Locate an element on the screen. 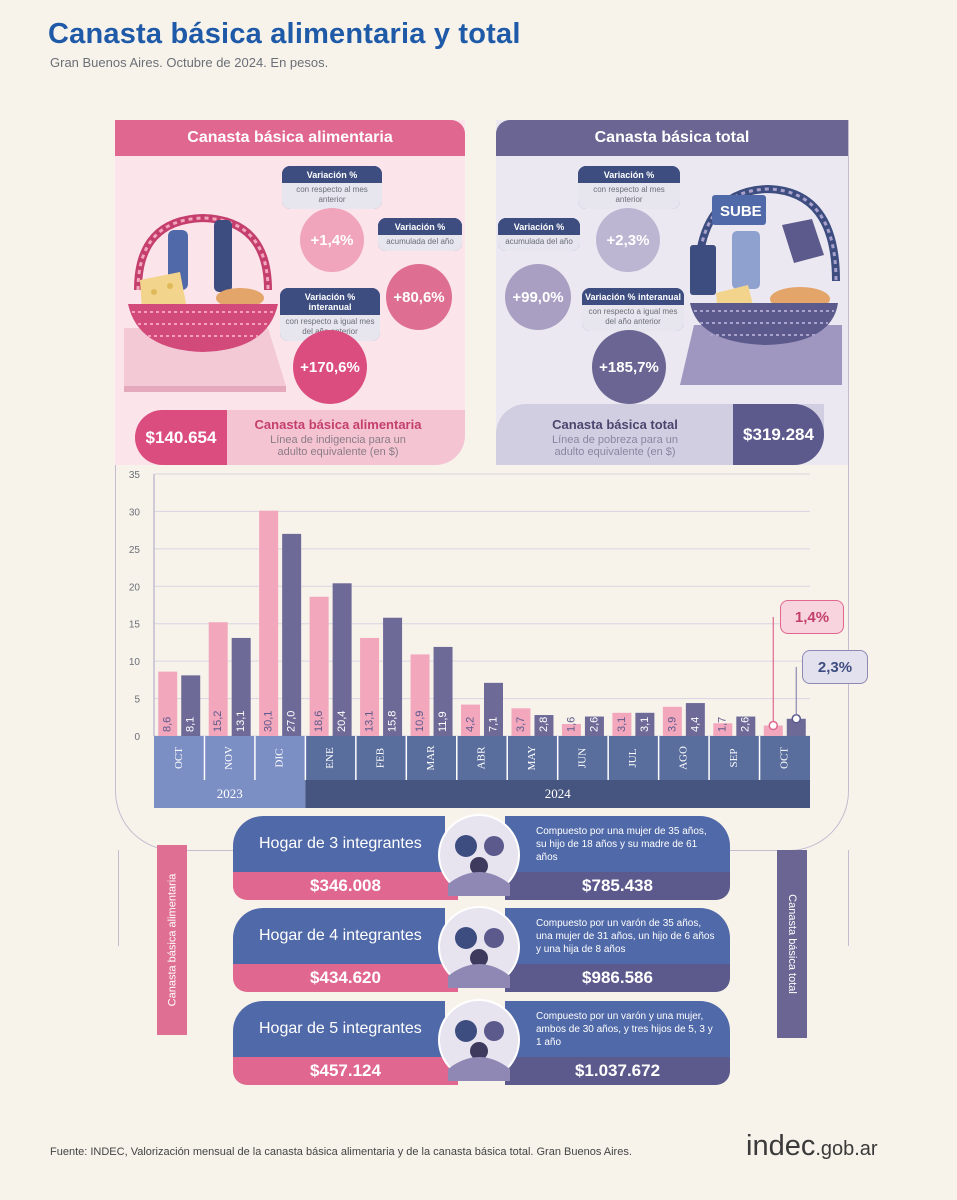 Image resolution: width=957 pixels, height=1200 pixels. y-tick-label: 35 is located at coordinates (135, 475).